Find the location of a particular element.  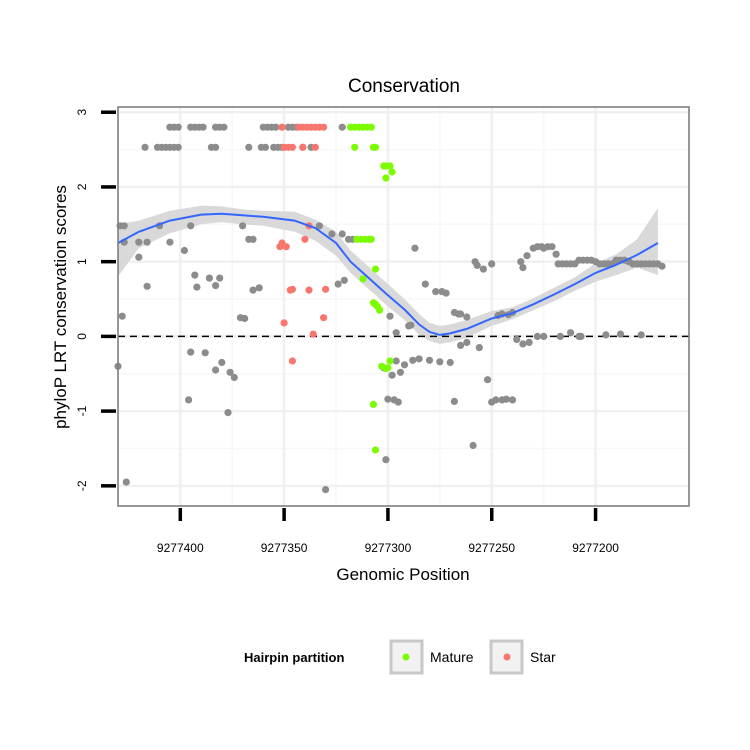

smooth-trend-line is located at coordinates (388, 274).